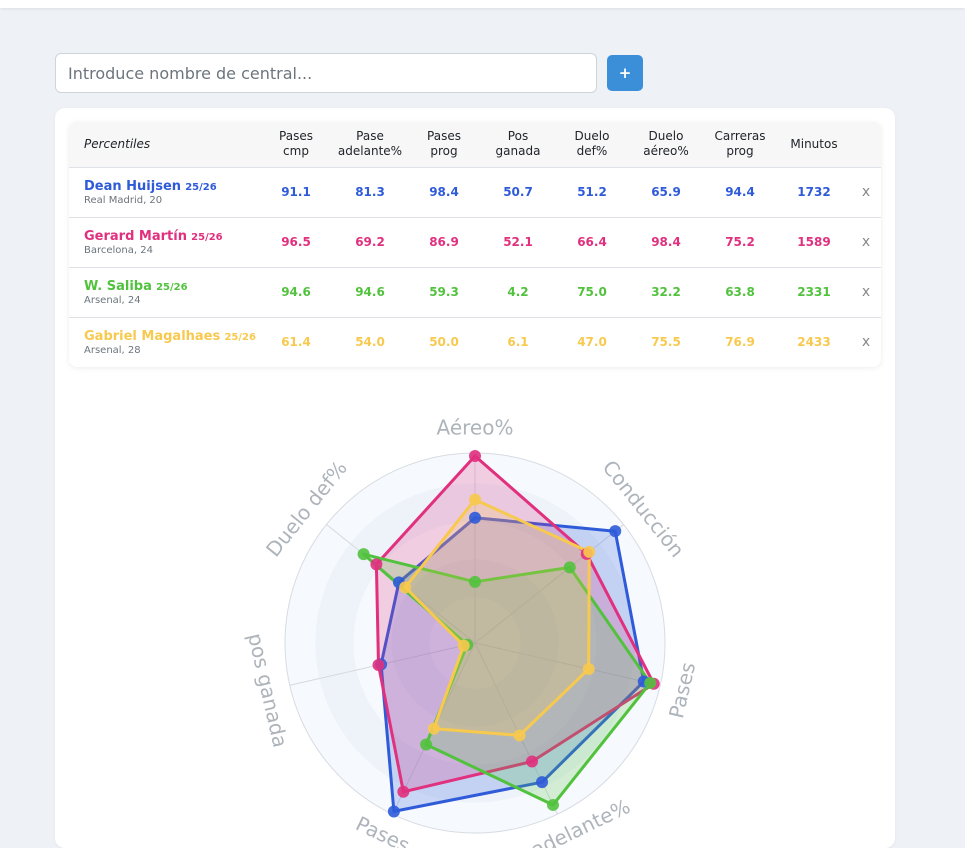 The height and width of the screenshot is (848, 965). What do you see at coordinates (296, 151) in the screenshot?
I see `header-line2: cmp` at bounding box center [296, 151].